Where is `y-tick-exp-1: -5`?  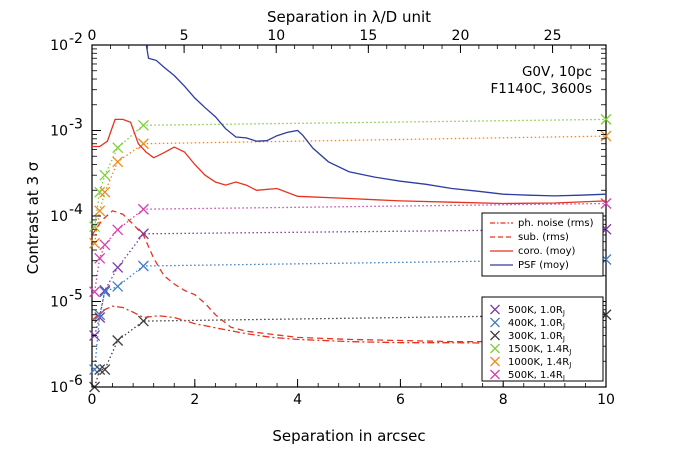 y-tick-exp-1: -5 is located at coordinates (76, 296).